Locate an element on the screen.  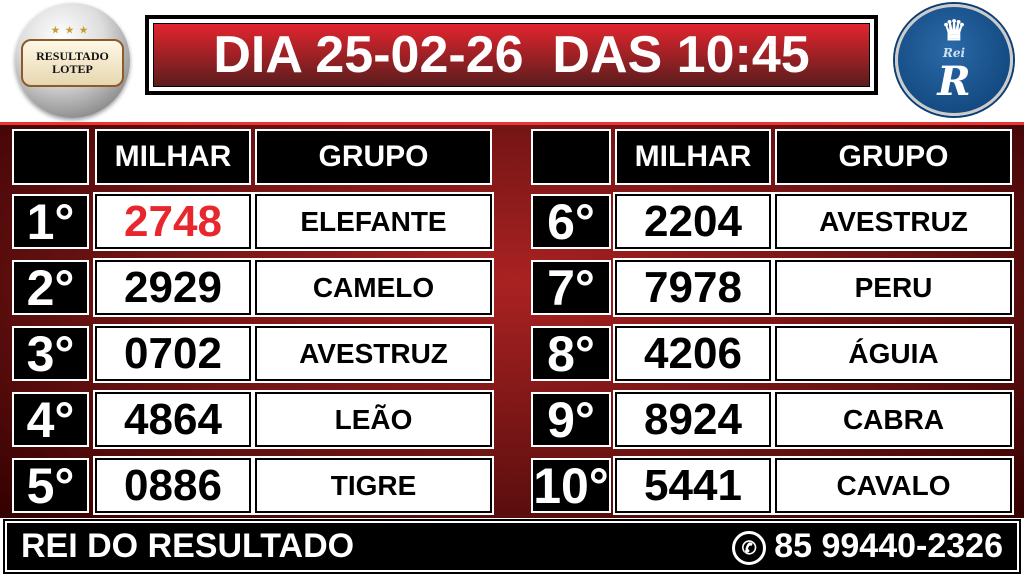
grupo-header-right: GRUPO is located at coordinates (893, 157).